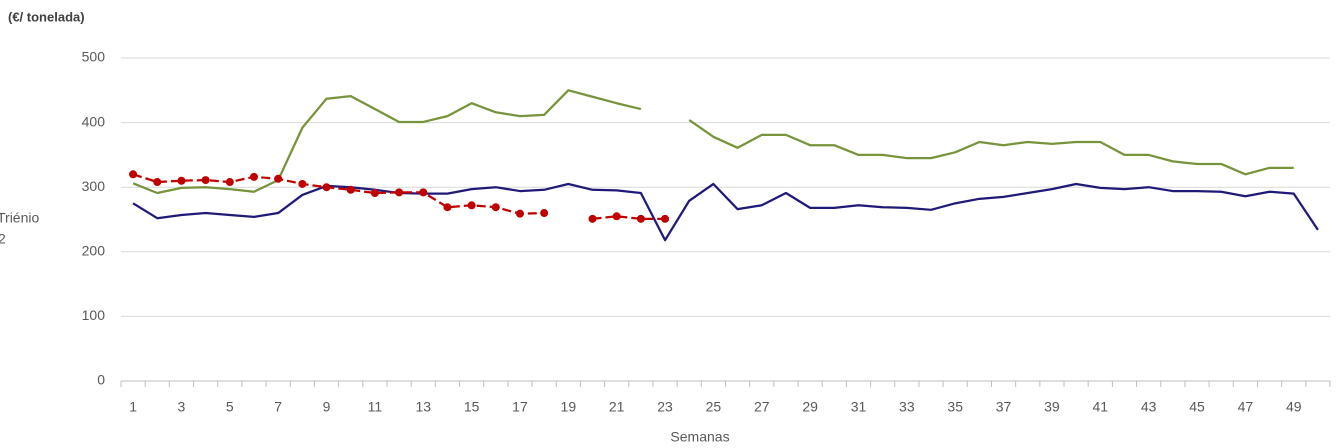 The width and height of the screenshot is (1340, 448). What do you see at coordinates (94, 315) in the screenshot?
I see `y-tick-label: 100` at bounding box center [94, 315].